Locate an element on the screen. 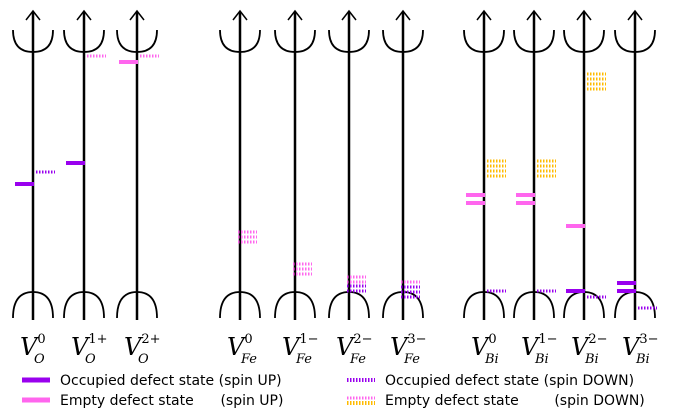 The width and height of the screenshot is (686, 418). label-sup: 2+ is located at coordinates (150, 339).